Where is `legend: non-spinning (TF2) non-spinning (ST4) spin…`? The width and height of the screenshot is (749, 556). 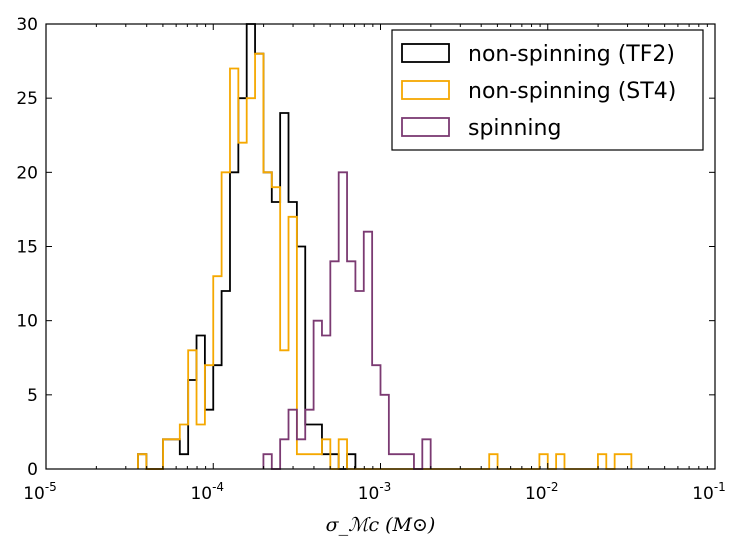 legend: non-spinning (TF2) non-spinning (ST4) spin… is located at coordinates (547, 90).